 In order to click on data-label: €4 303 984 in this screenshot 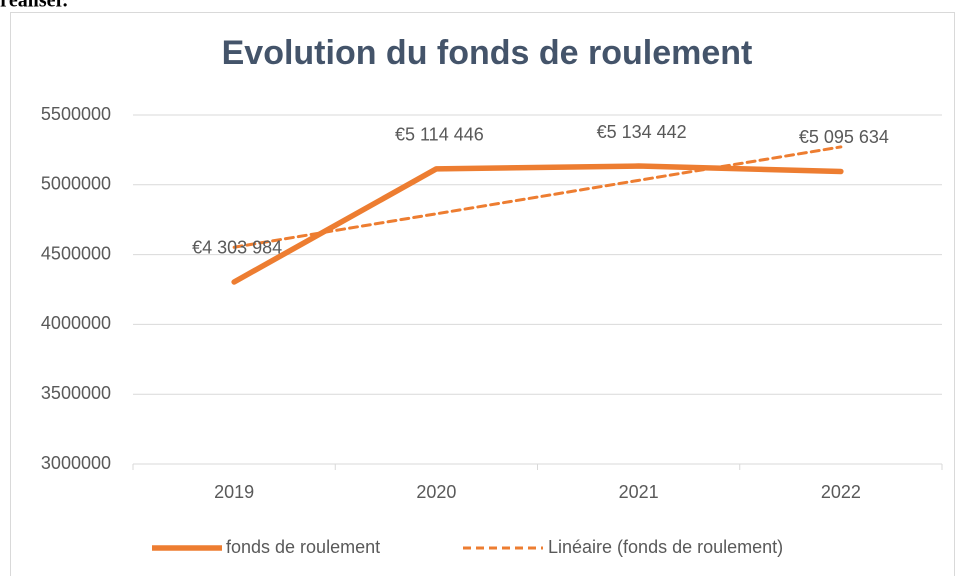, I will do `click(237, 248)`.